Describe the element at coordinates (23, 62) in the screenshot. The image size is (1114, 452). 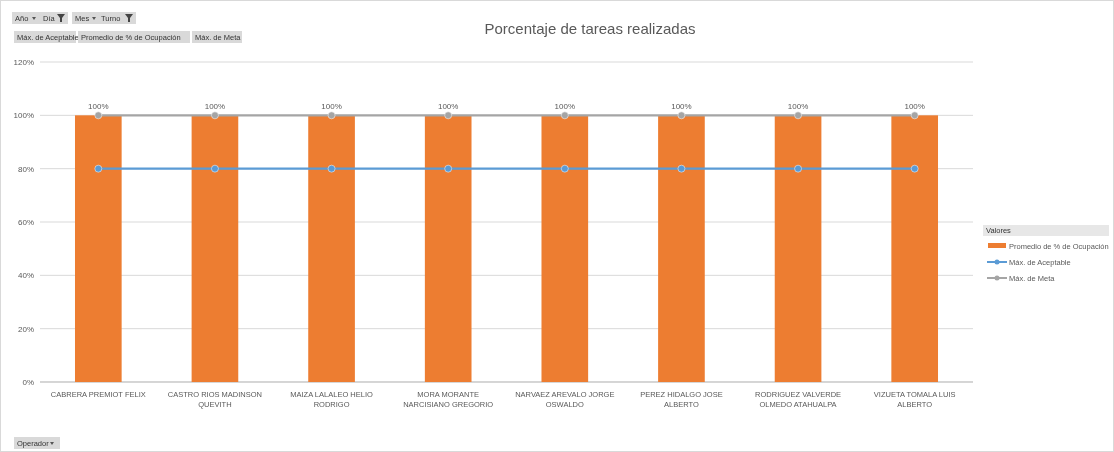
I see `y-tick-label: 120%` at that location.